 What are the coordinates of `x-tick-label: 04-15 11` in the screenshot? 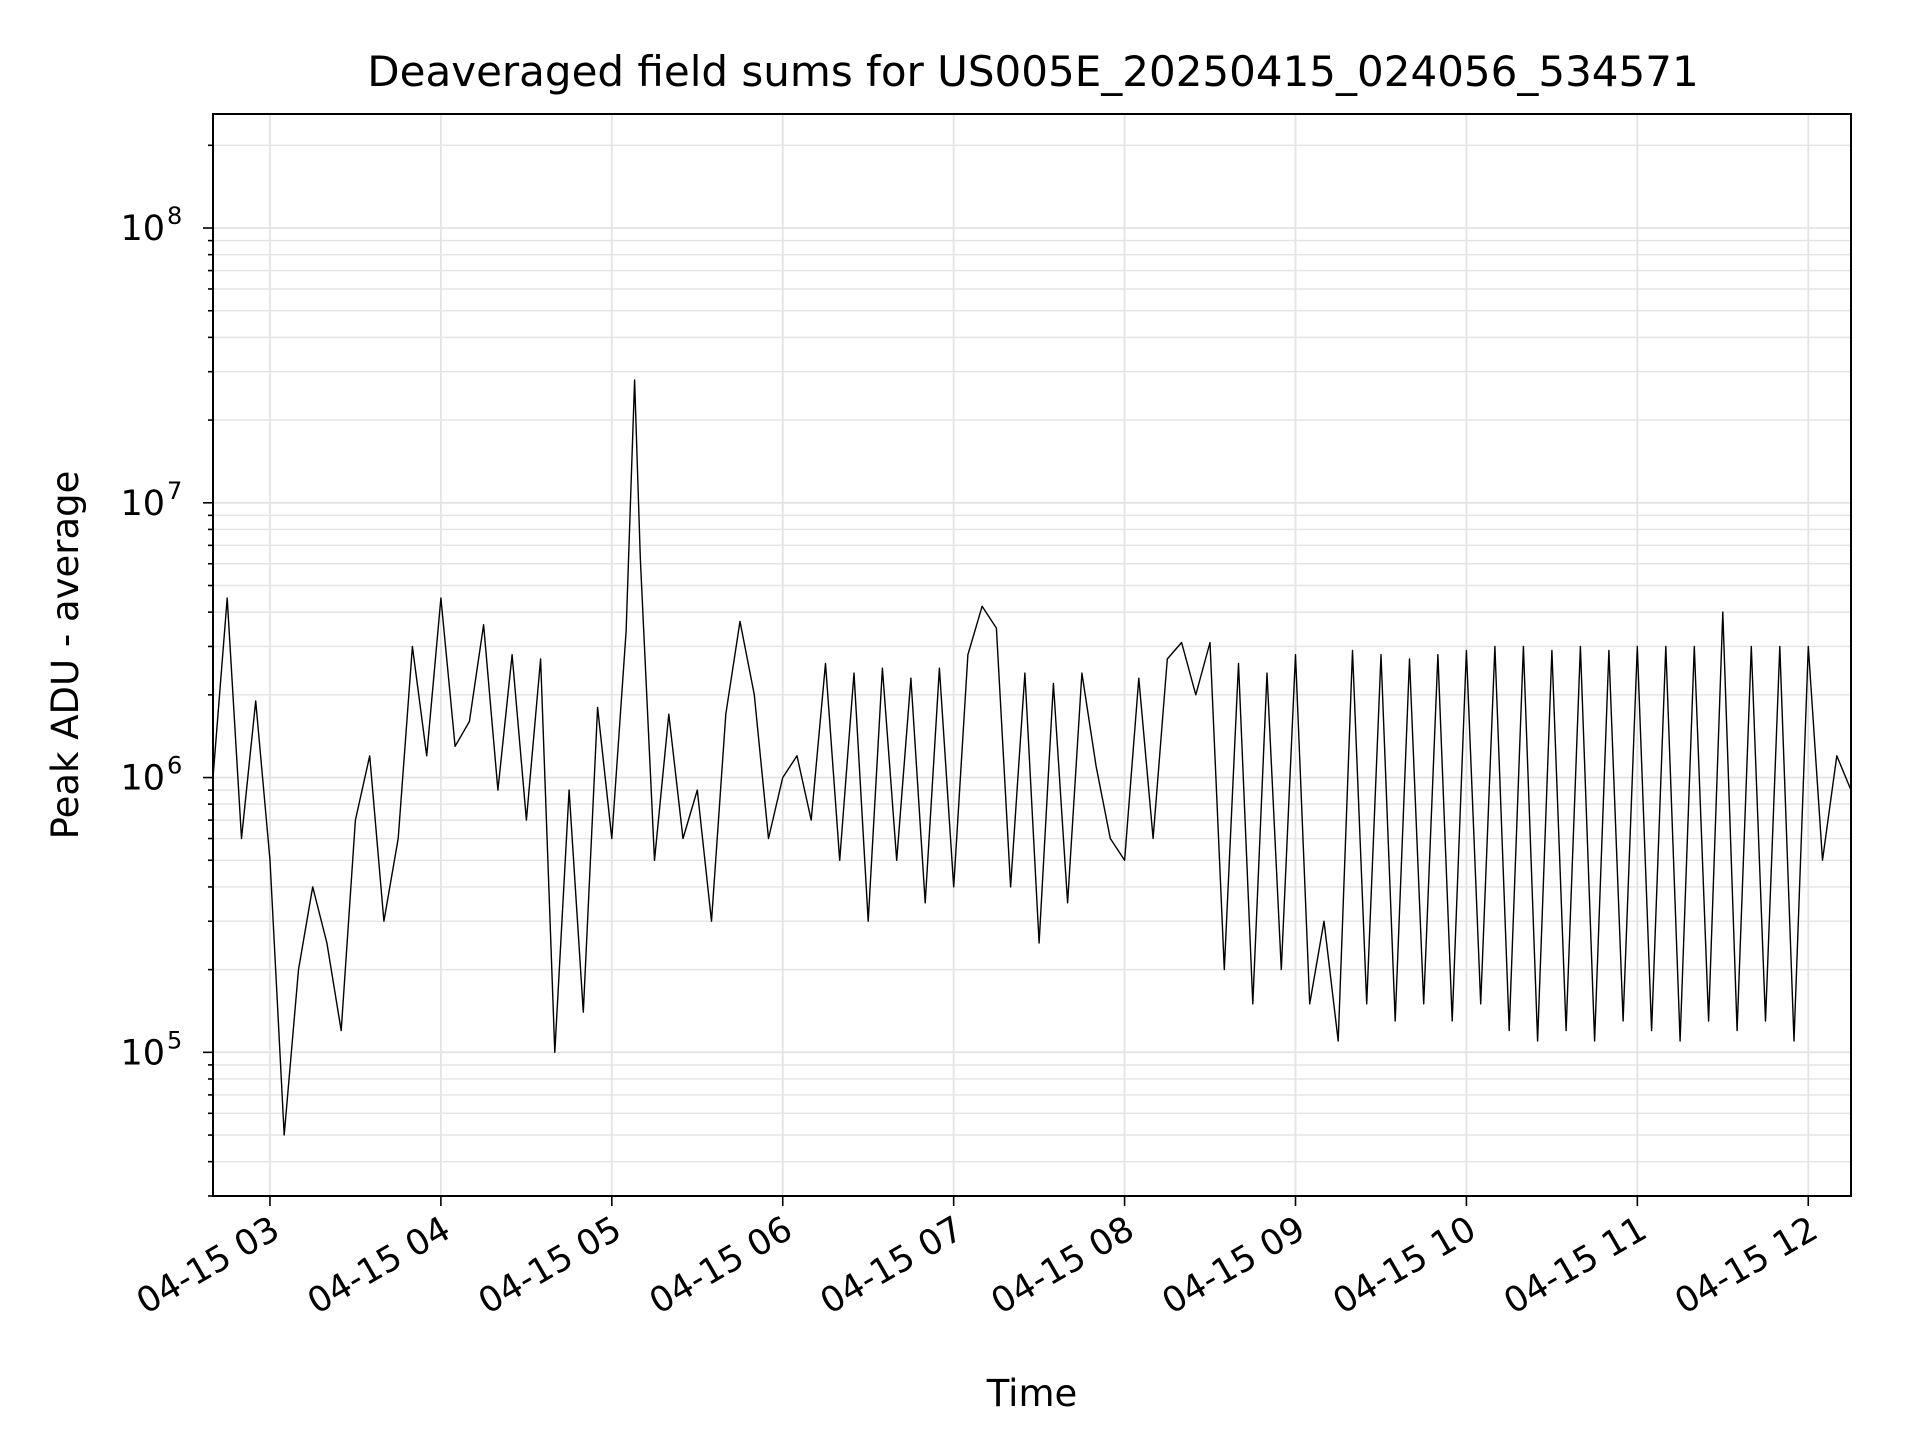 It's located at (1576, 1265).